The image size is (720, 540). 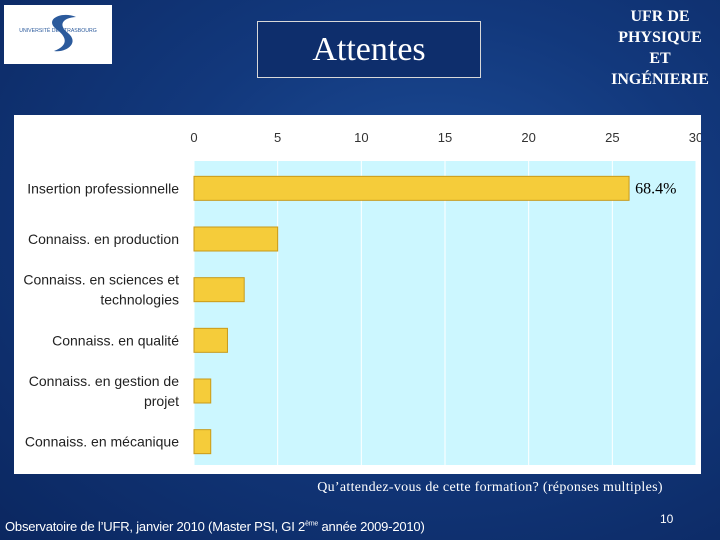 What do you see at coordinates (528, 137) in the screenshot?
I see `x-tick-label: 20` at bounding box center [528, 137].